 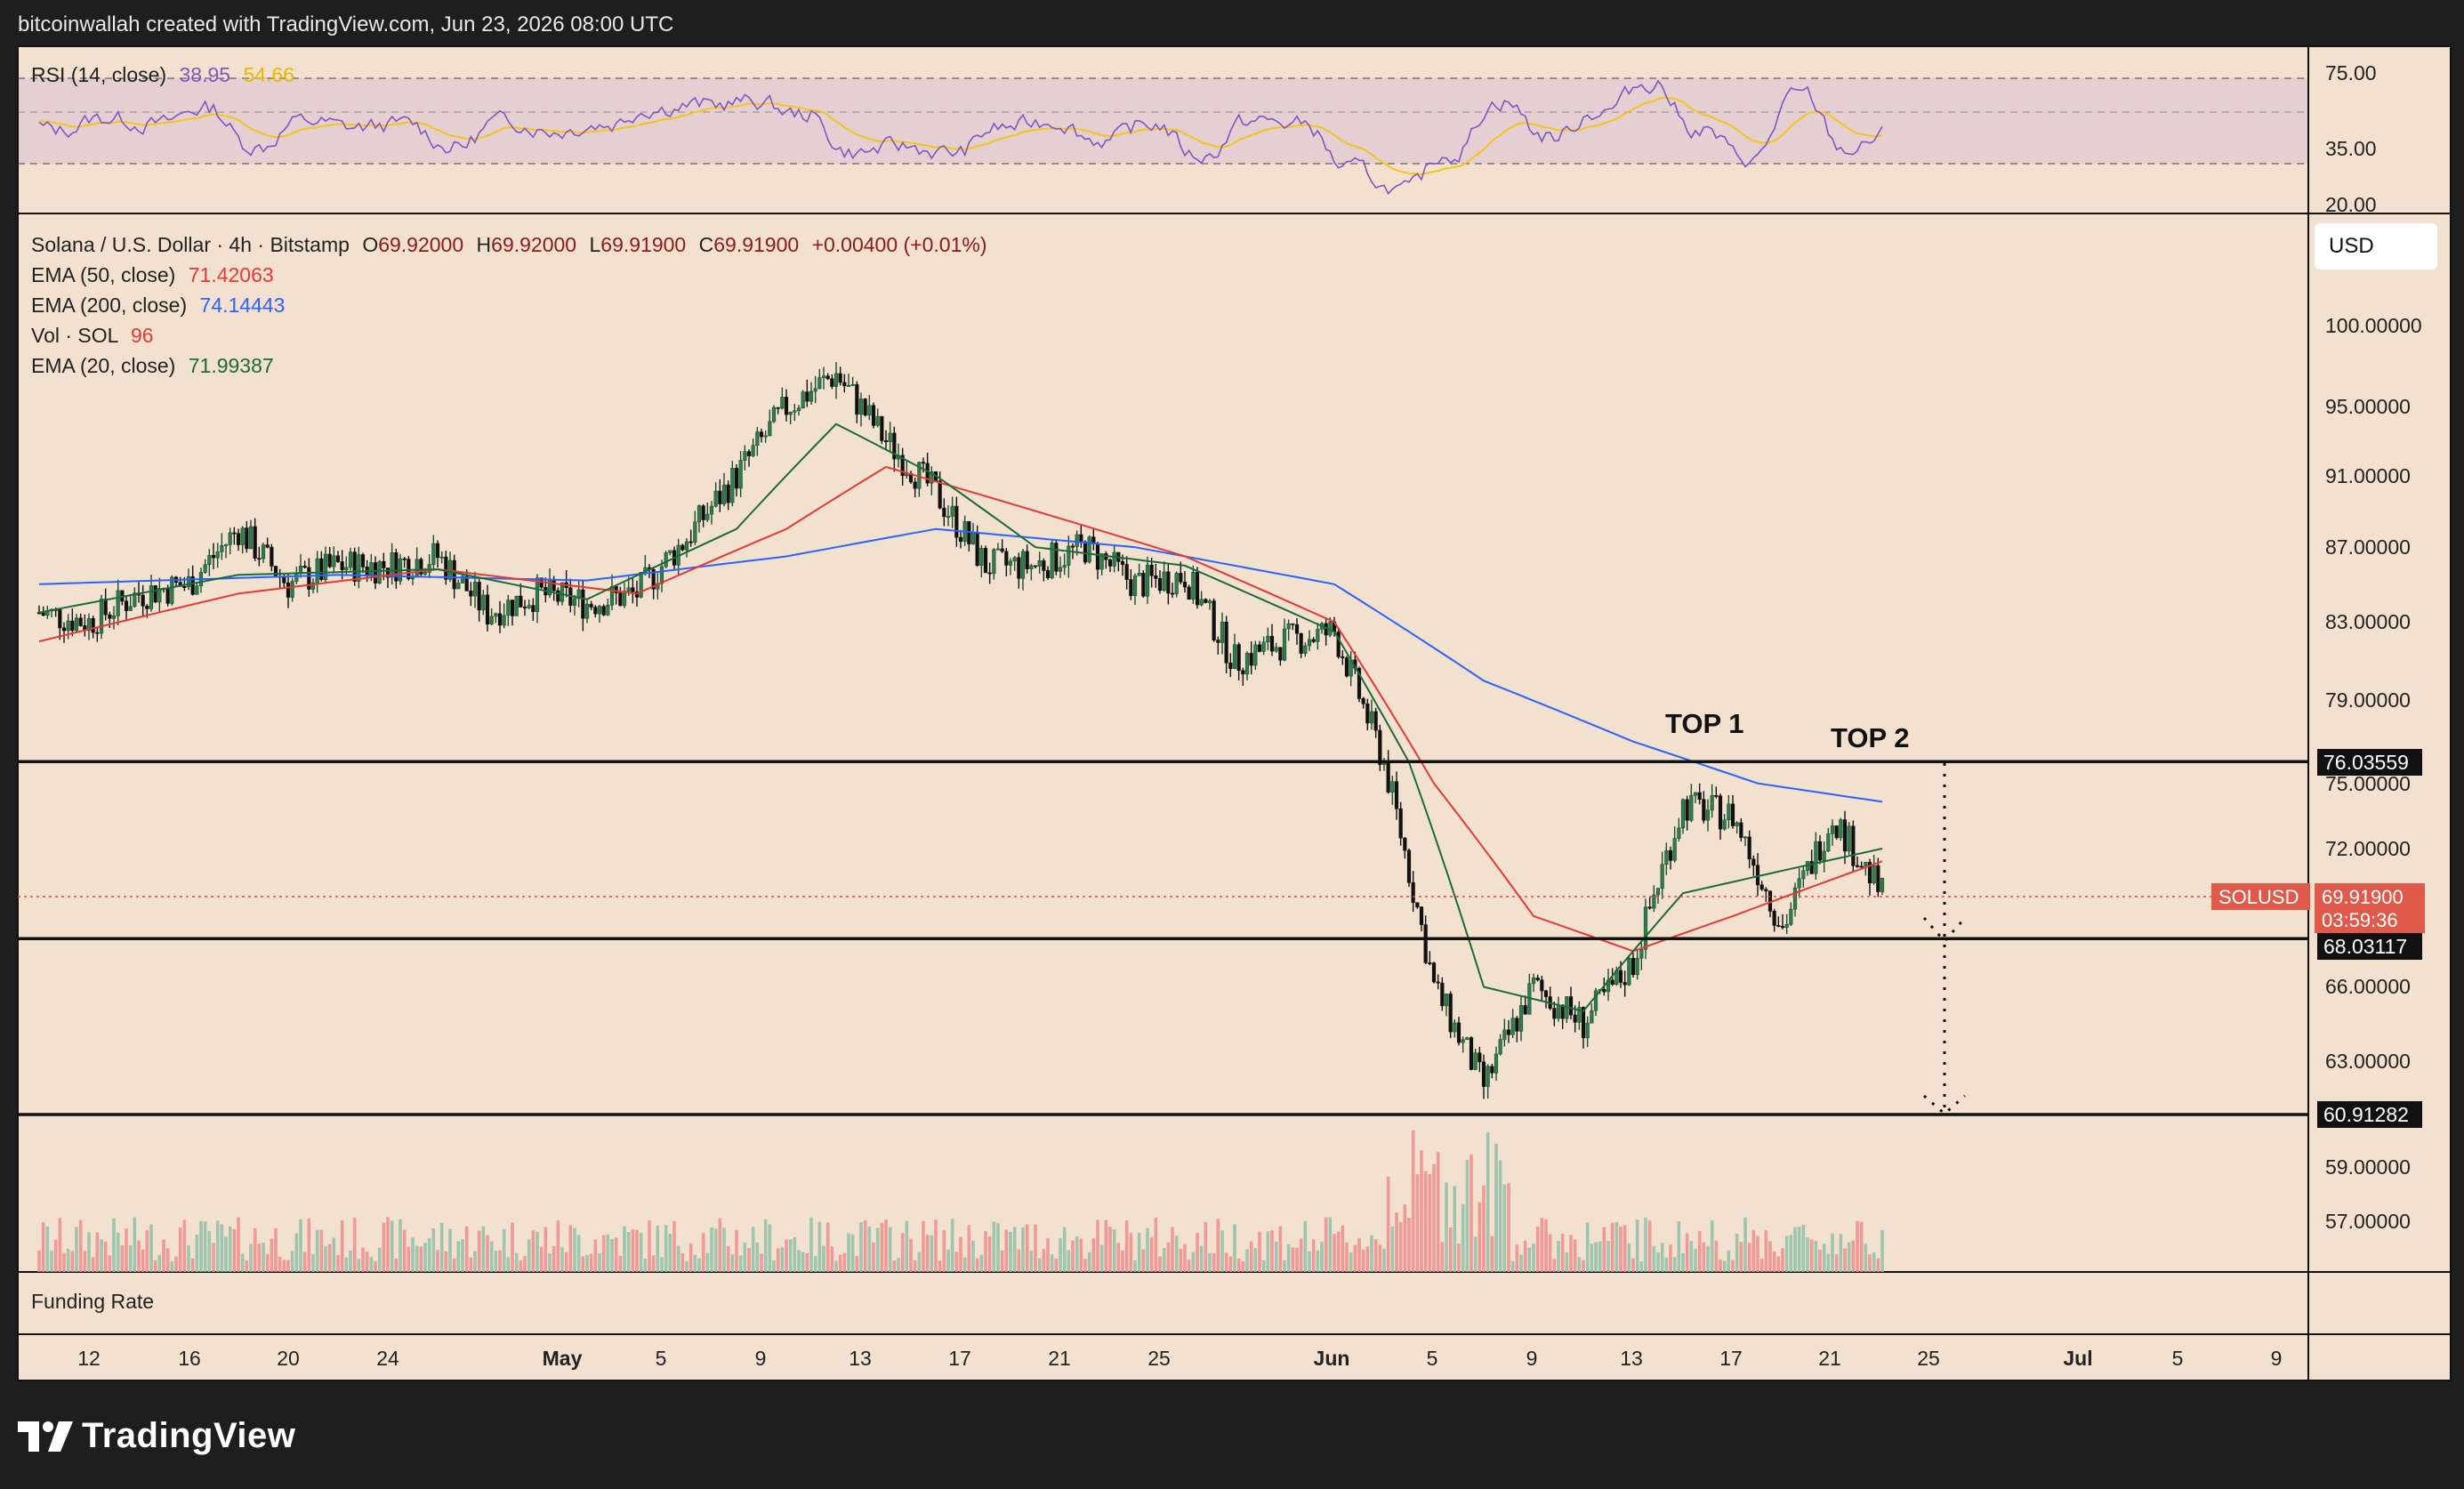 What do you see at coordinates (2376, 246) in the screenshot?
I see `currency-button: USD` at bounding box center [2376, 246].